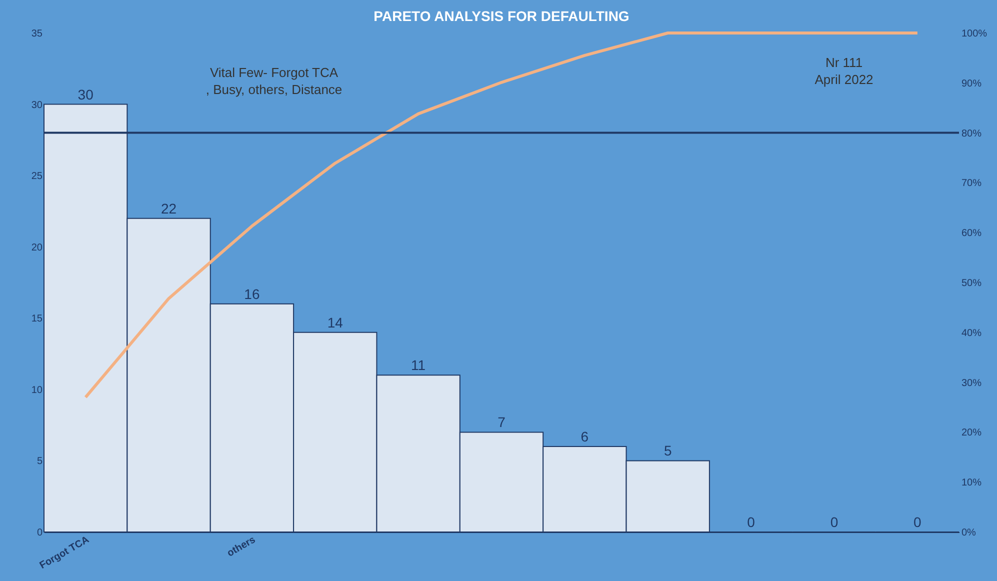  Describe the element at coordinates (668, 450) in the screenshot. I see `data-label: 5` at that location.